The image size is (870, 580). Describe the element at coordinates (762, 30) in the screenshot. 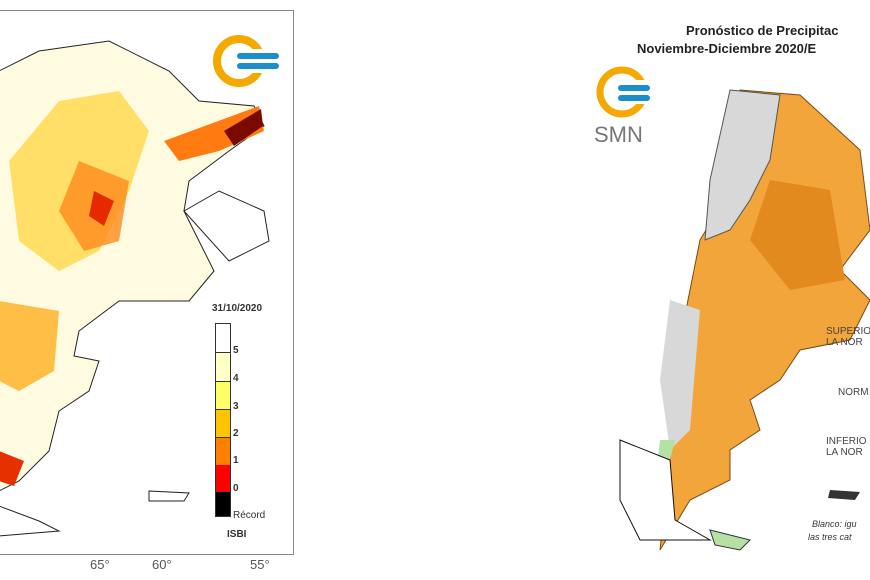

I see `forecast-title: Pronóstico de Precipitac` at that location.